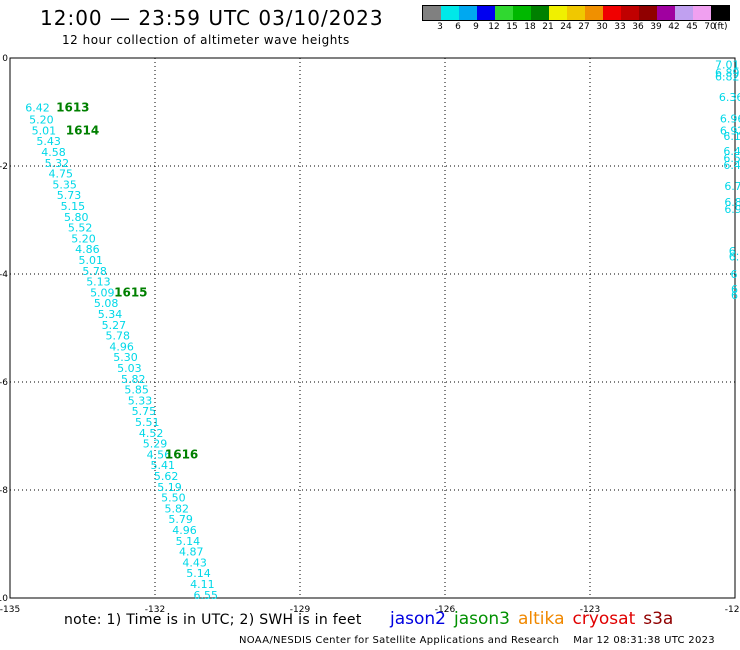 This screenshot has width=740, height=650. I want to click on swh-value-edge: 6.5, so click(731, 158).